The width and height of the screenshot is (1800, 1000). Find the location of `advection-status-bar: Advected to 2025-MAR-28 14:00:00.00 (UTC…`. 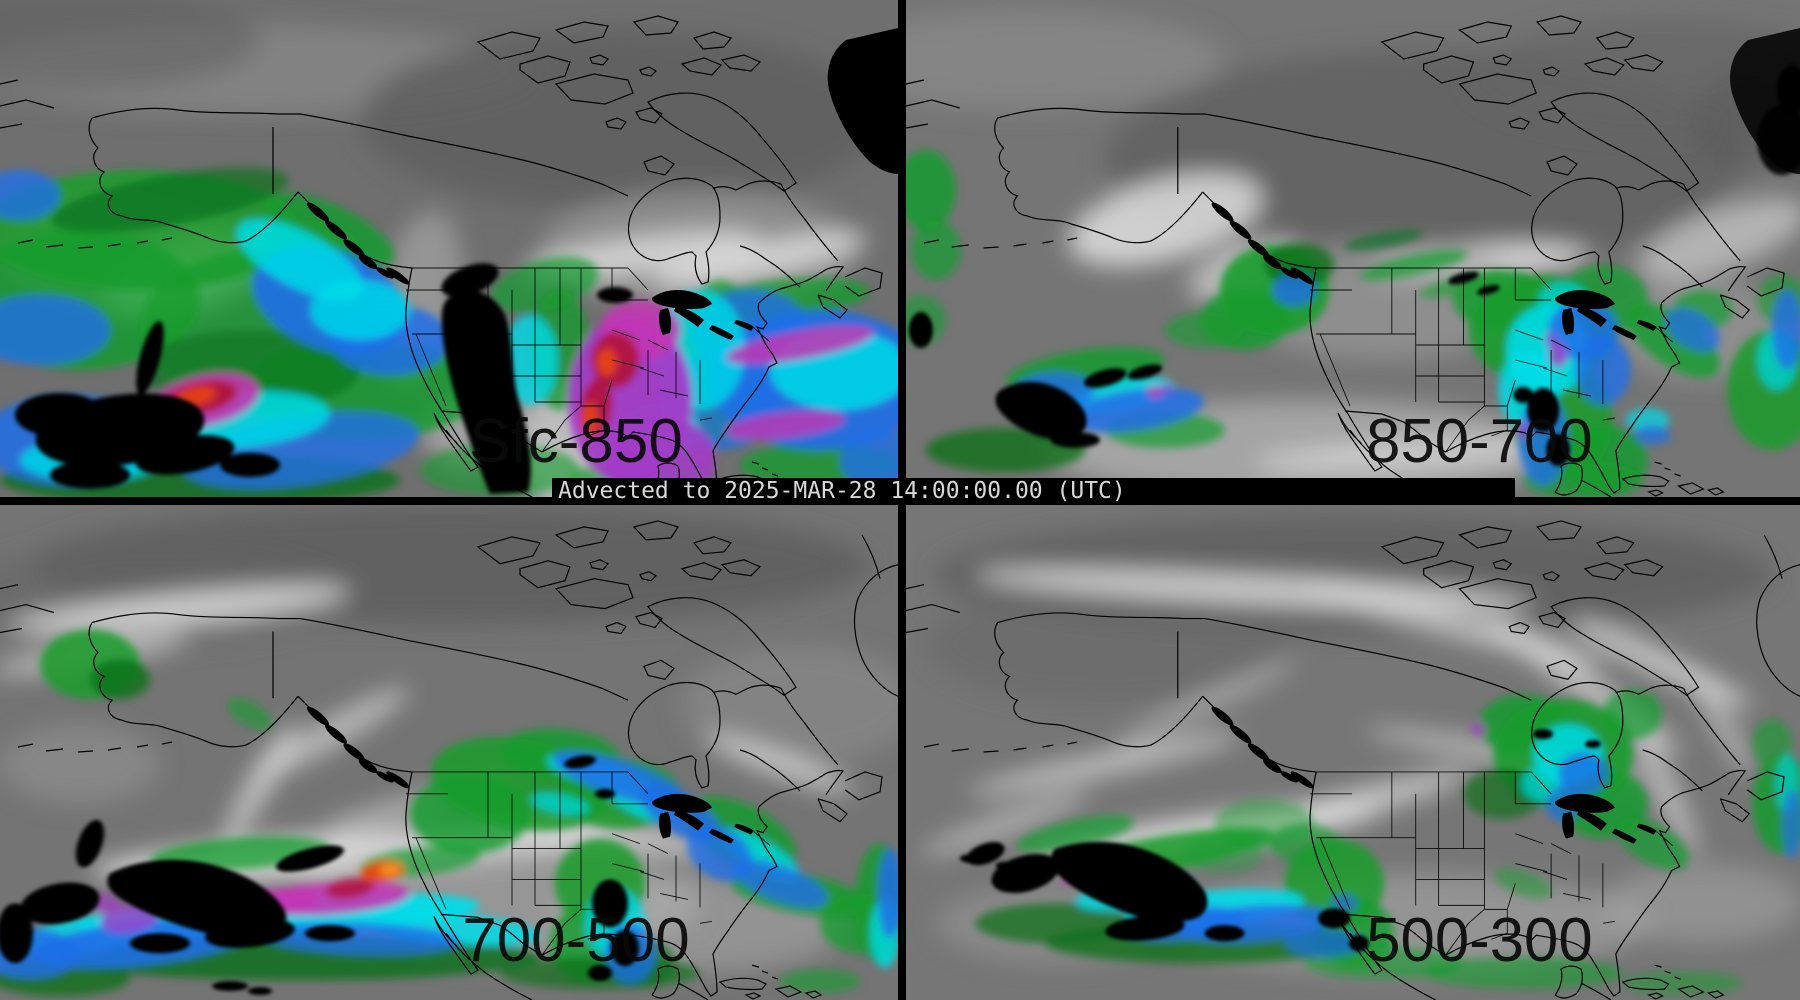

advection-status-bar: Advected to 2025-MAR-28 14:00:00.00 (UTC… is located at coordinates (1033, 491).